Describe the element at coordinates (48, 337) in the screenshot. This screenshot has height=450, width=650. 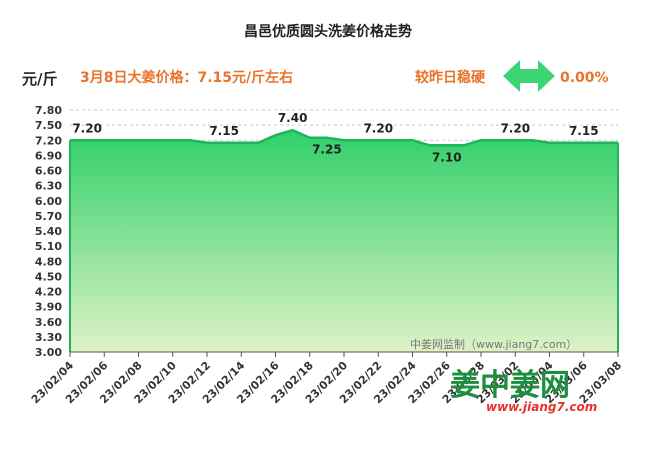
I see `y-tick-label: 3.30` at that location.